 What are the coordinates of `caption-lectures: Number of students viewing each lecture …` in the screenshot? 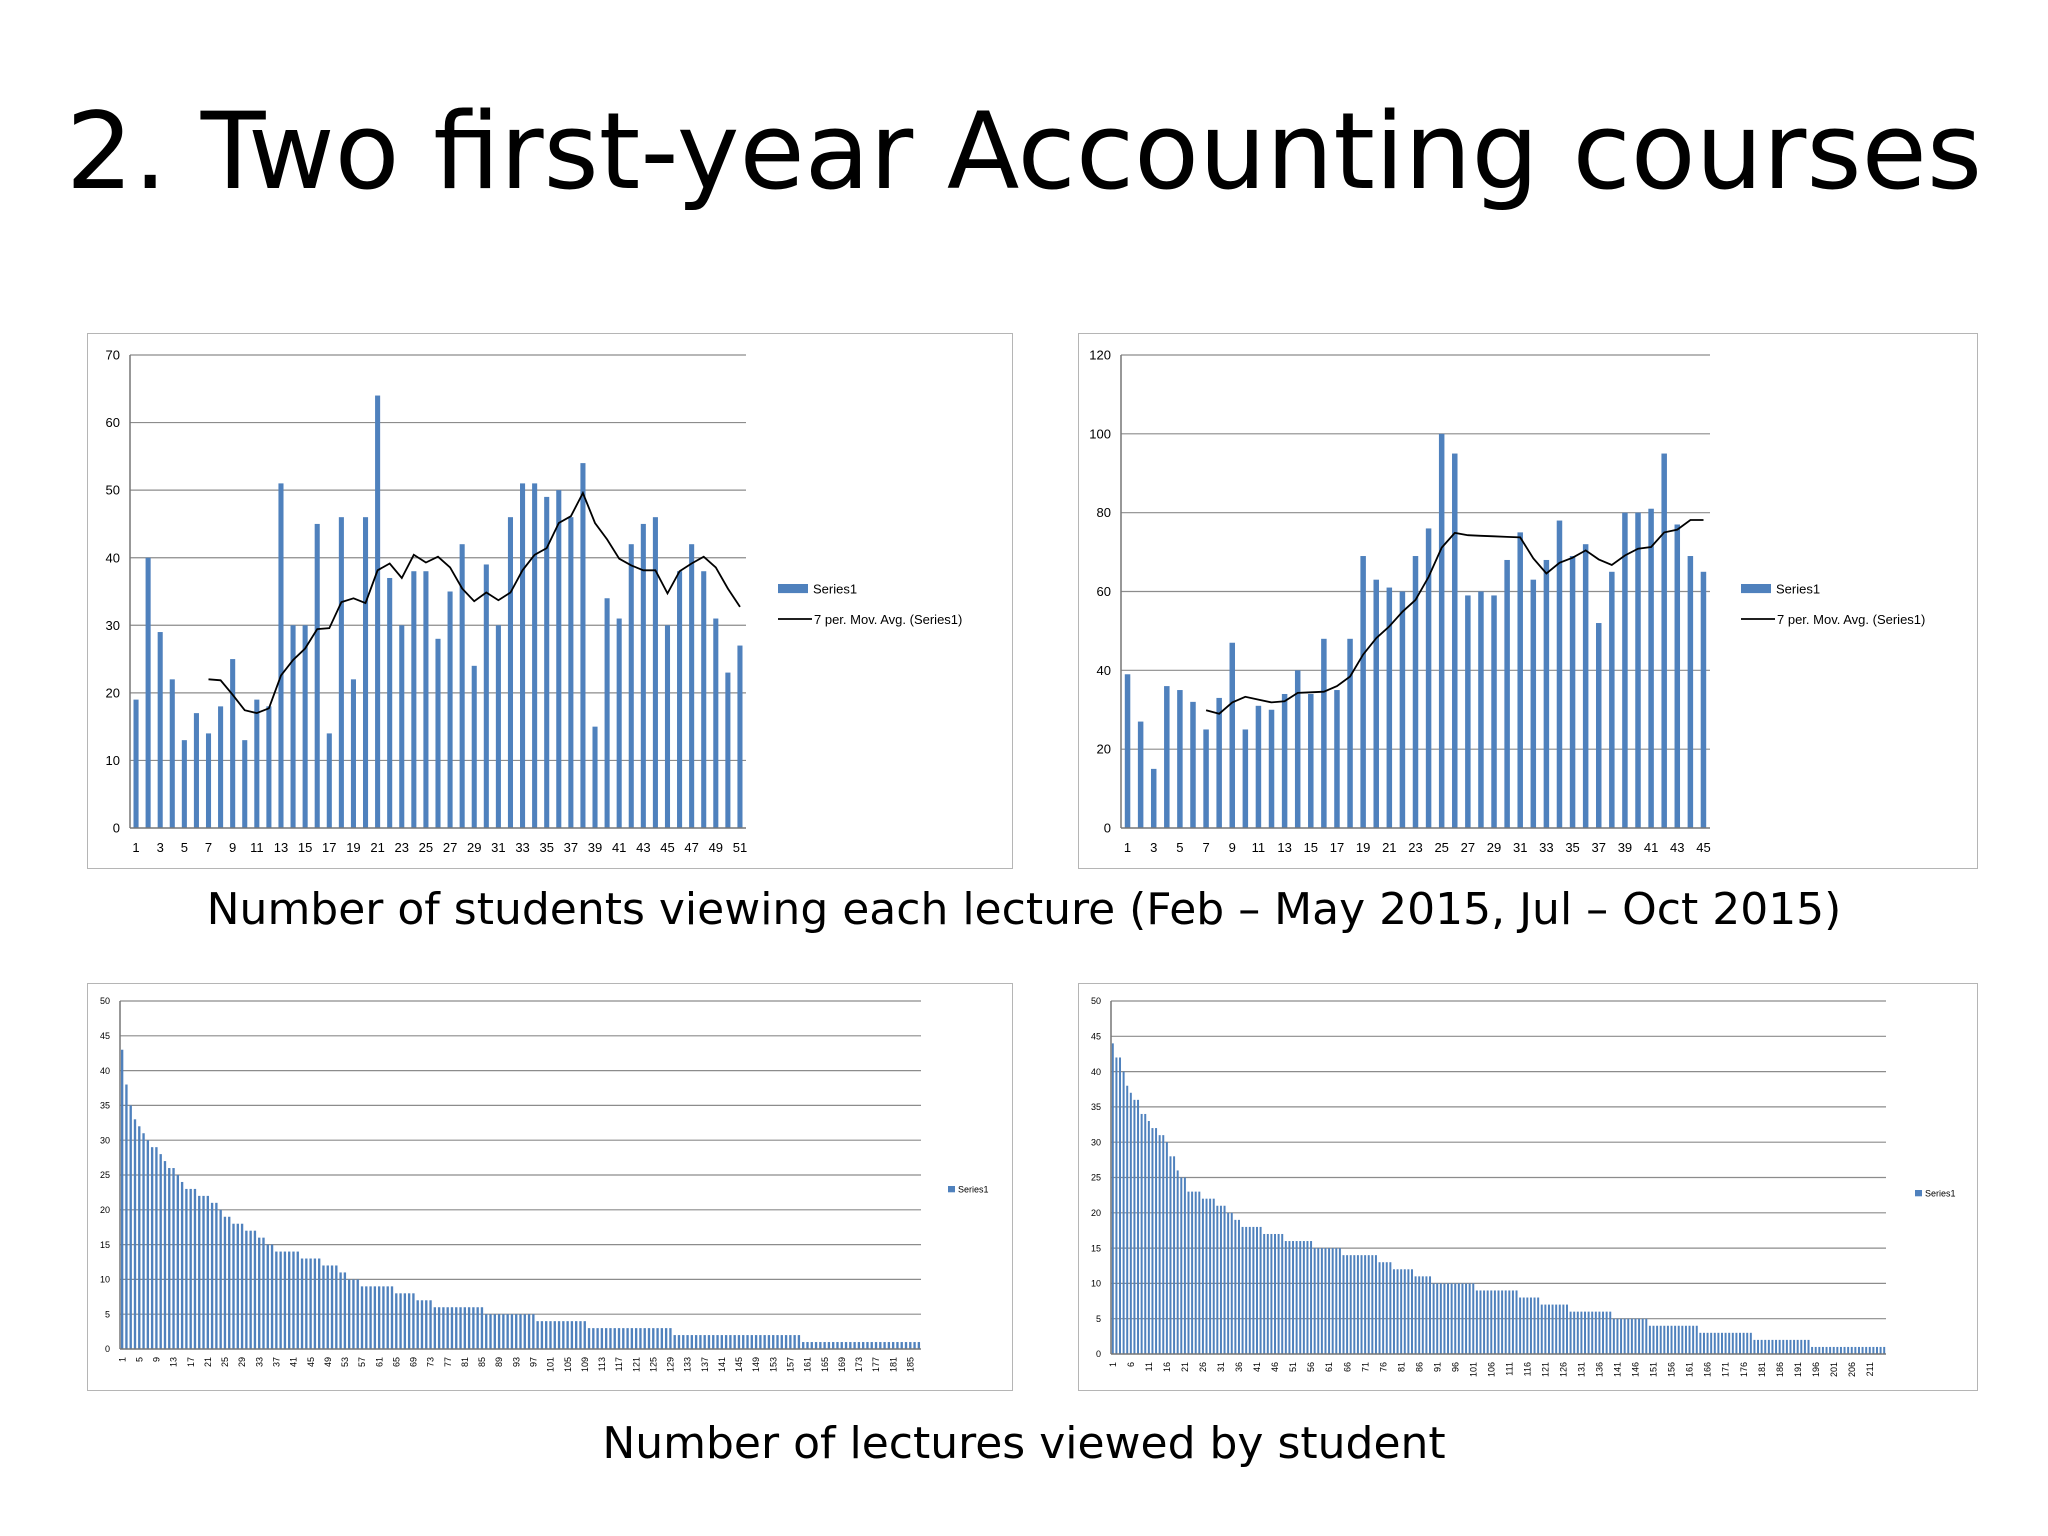 It's located at (1024, 909).